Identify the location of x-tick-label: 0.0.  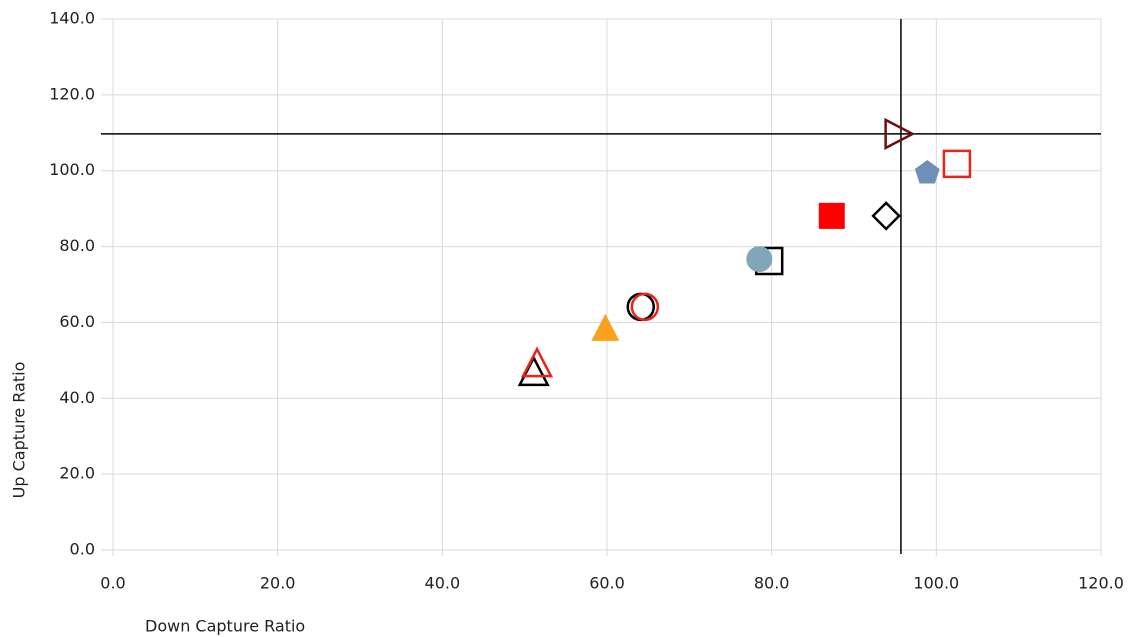
(112, 583).